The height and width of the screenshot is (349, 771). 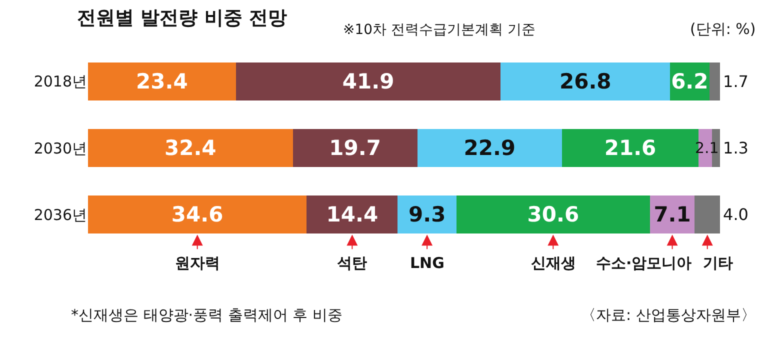 What do you see at coordinates (182, 17) in the screenshot?
I see `chart-title: 전원별 발전량 비중 전망` at bounding box center [182, 17].